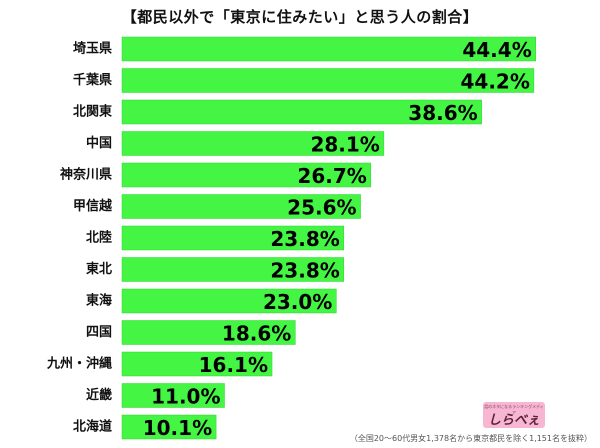 The height and width of the screenshot is (448, 600). I want to click on value-label: 44.2%, so click(494, 82).